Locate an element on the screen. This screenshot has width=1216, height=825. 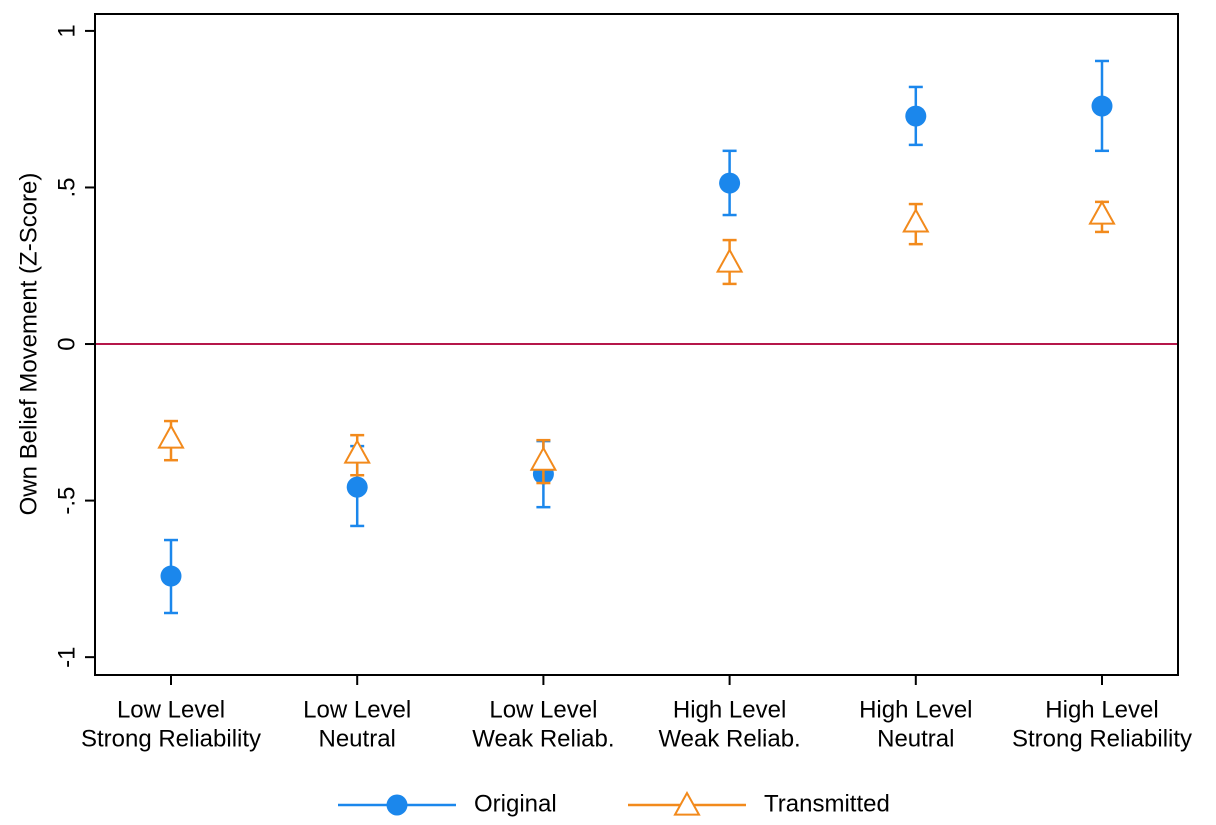
legend-label: Transmitted is located at coordinates (827, 803).